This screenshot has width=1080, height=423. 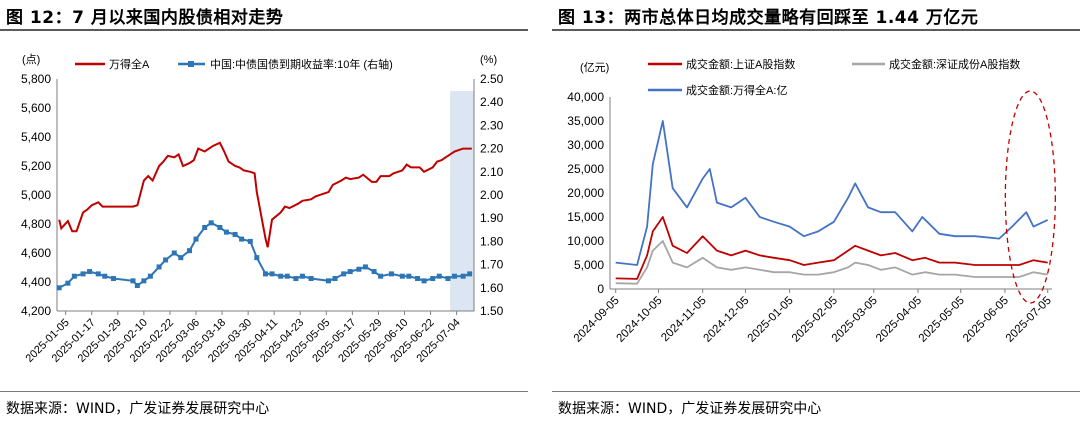 I want to click on right-y-tick-label: 1.70, so click(x=492, y=265).